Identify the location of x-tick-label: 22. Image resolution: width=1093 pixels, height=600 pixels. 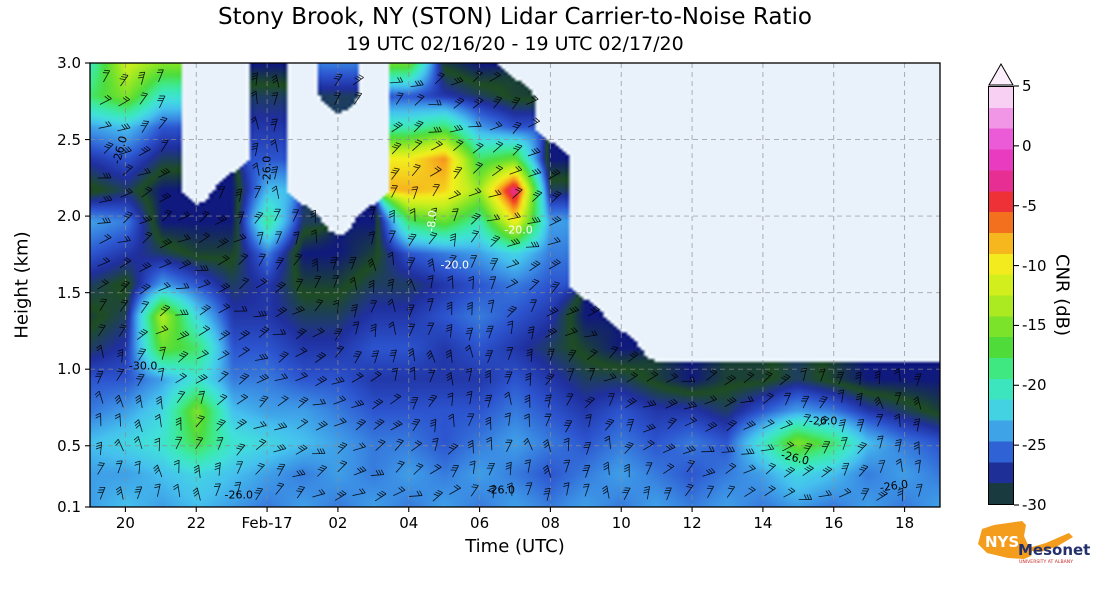
(196, 523).